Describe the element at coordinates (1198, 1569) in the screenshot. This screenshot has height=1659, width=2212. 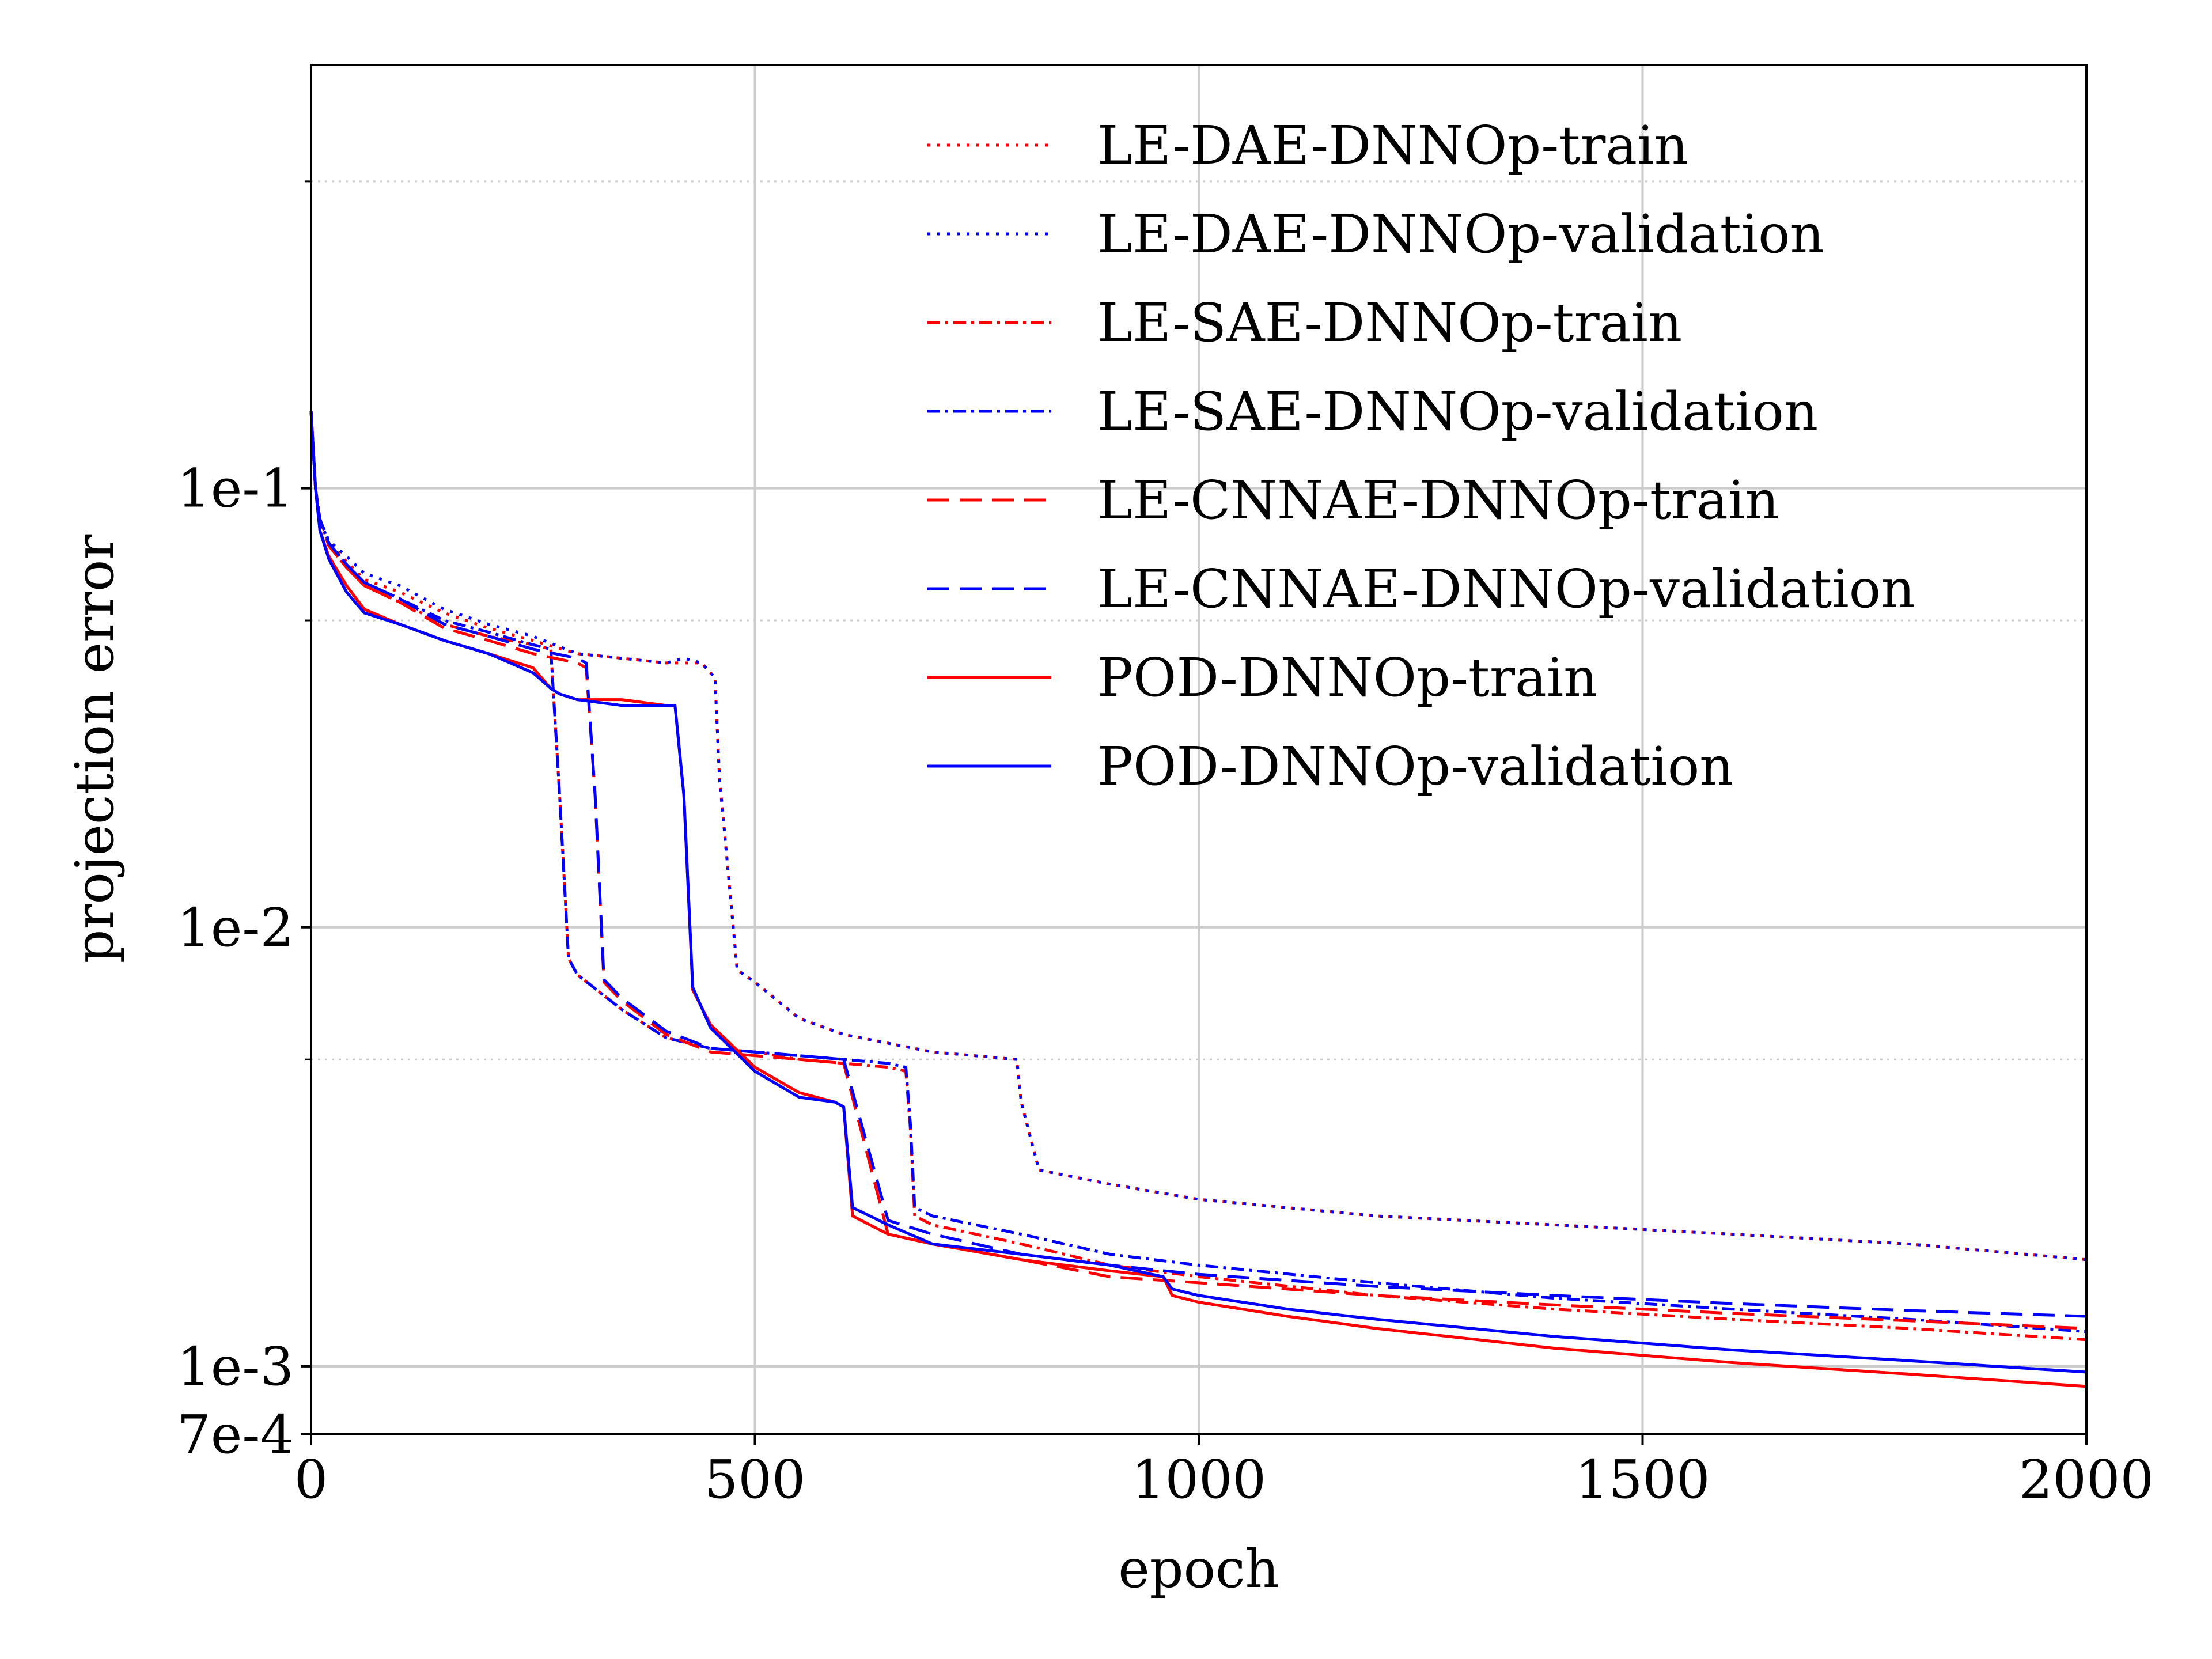
I see `x-axis-label: epoch` at that location.